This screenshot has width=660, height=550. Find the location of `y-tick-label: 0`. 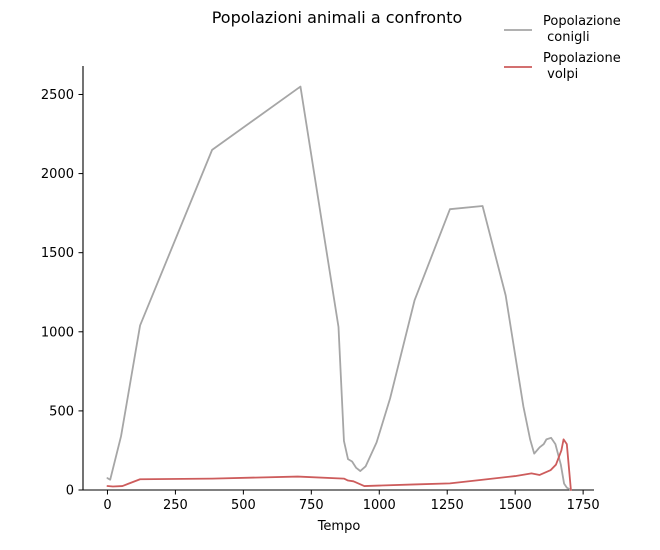

y-tick-label: 0 is located at coordinates (70, 491).